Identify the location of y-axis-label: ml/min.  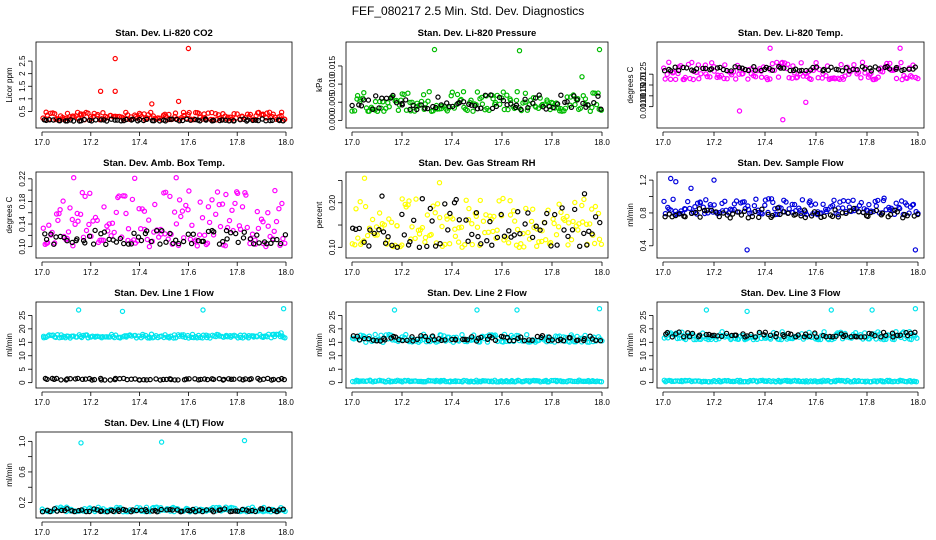
(630, 215).